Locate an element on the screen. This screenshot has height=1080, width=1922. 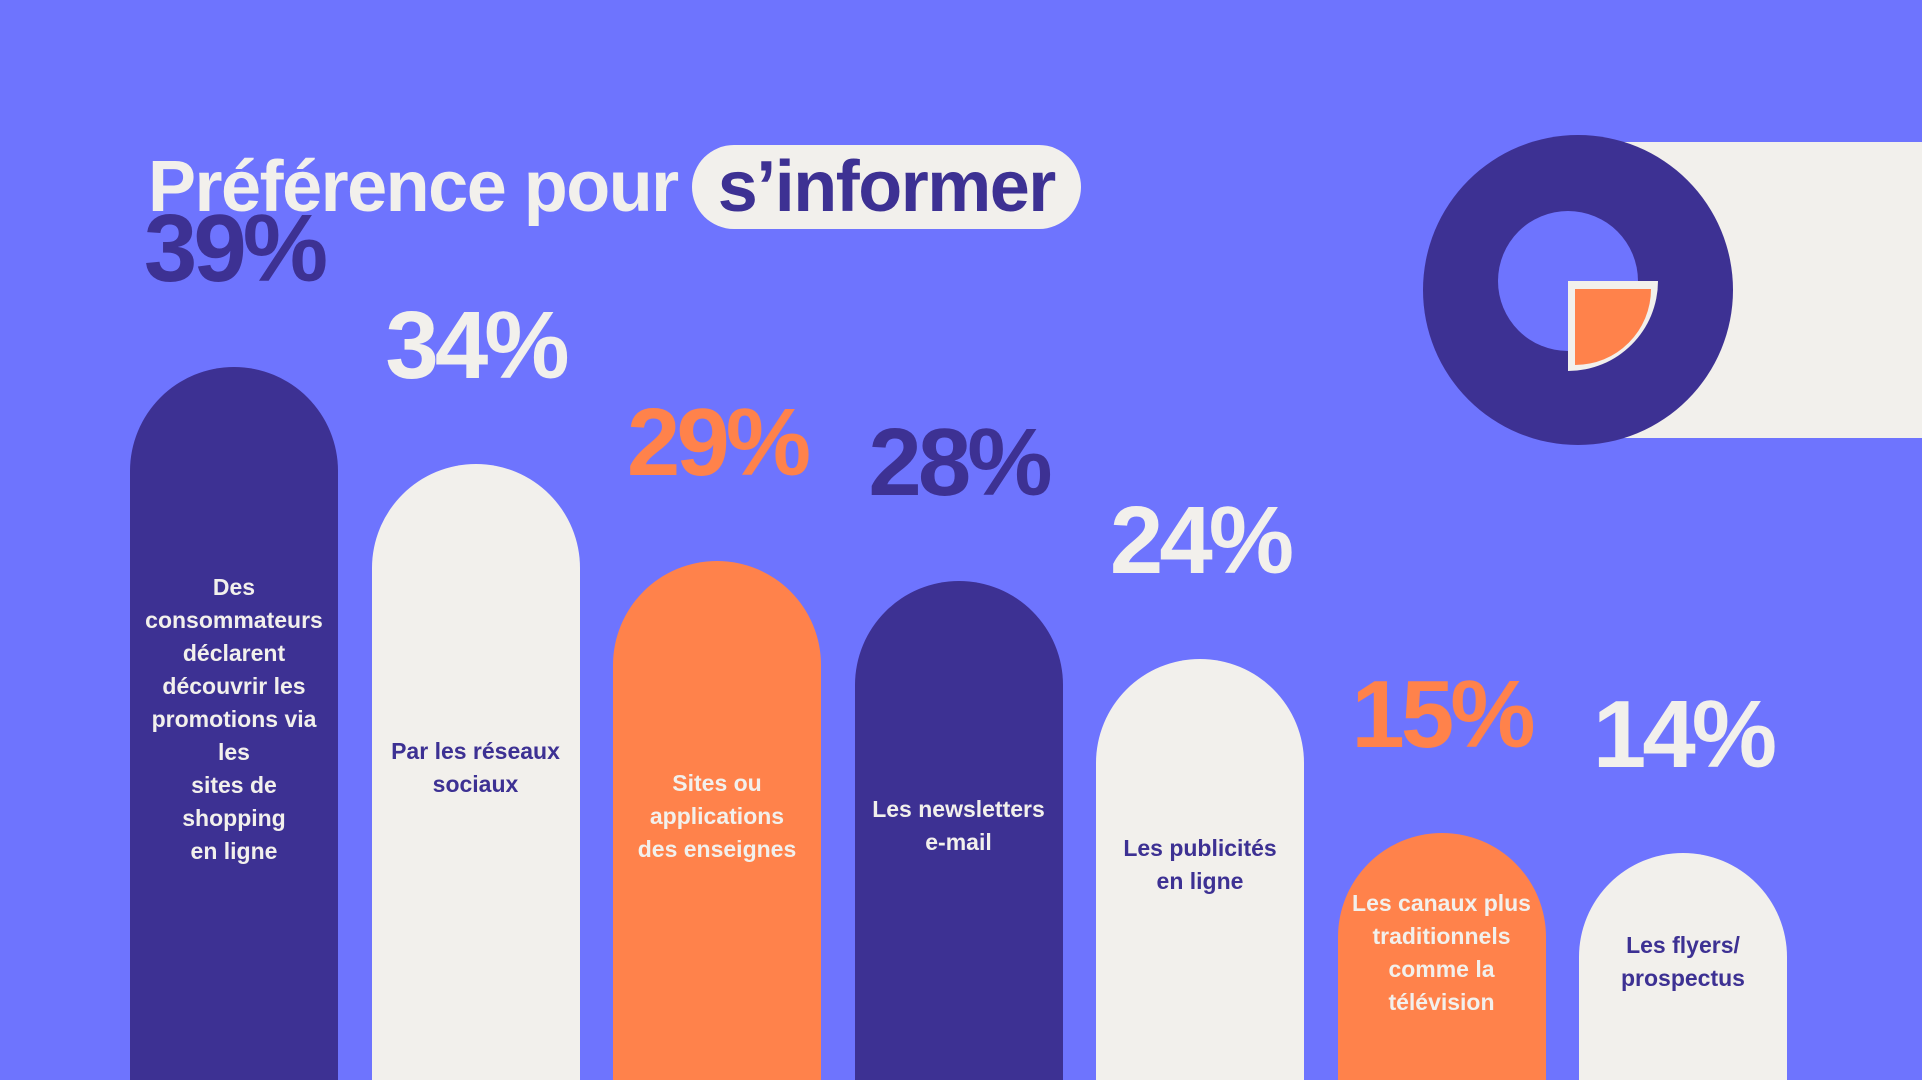
bar-category-label: Sites ou applications des enseignes is located at coordinates (717, 816).